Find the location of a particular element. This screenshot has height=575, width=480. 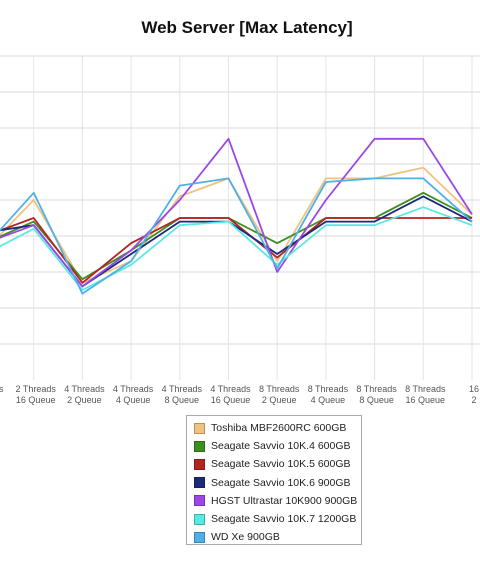

x-tick-label: 8 Threads 16 Queue is located at coordinates (425, 394).